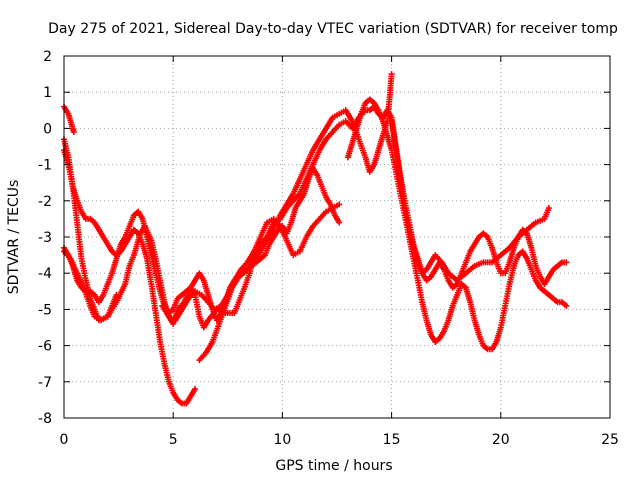  What do you see at coordinates (47, 93) in the screenshot?
I see `y-tick-label: 1` at bounding box center [47, 93].